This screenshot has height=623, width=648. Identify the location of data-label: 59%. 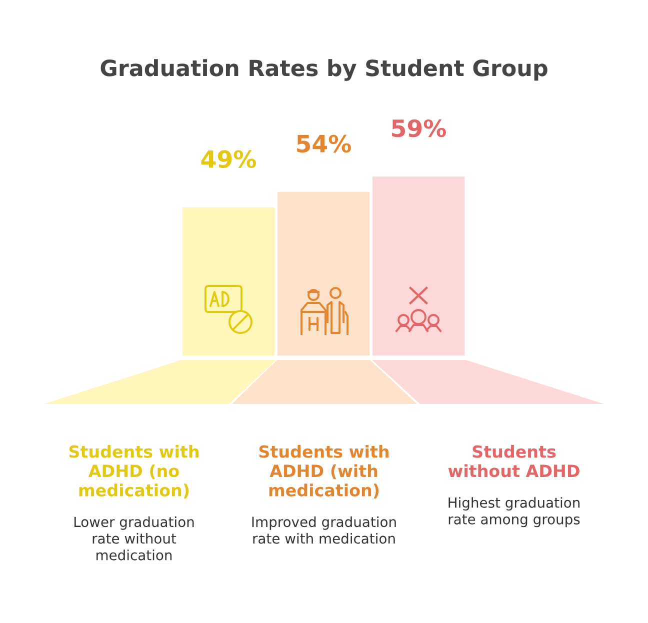
(419, 128).